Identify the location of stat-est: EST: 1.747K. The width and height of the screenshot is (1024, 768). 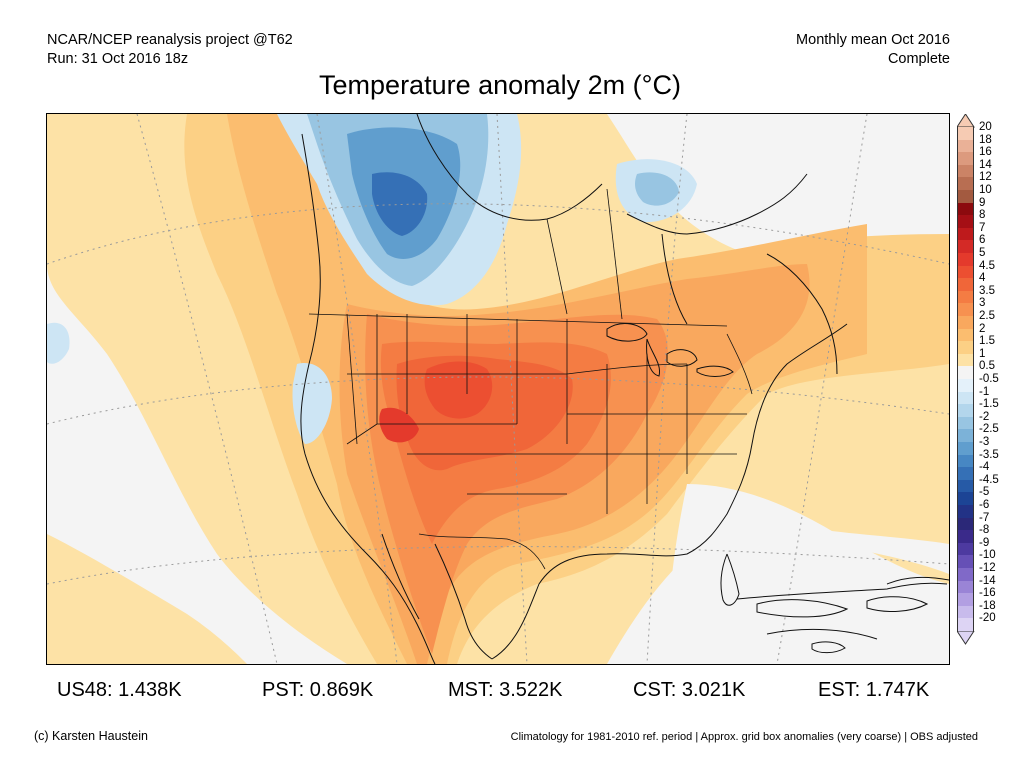
(874, 690).